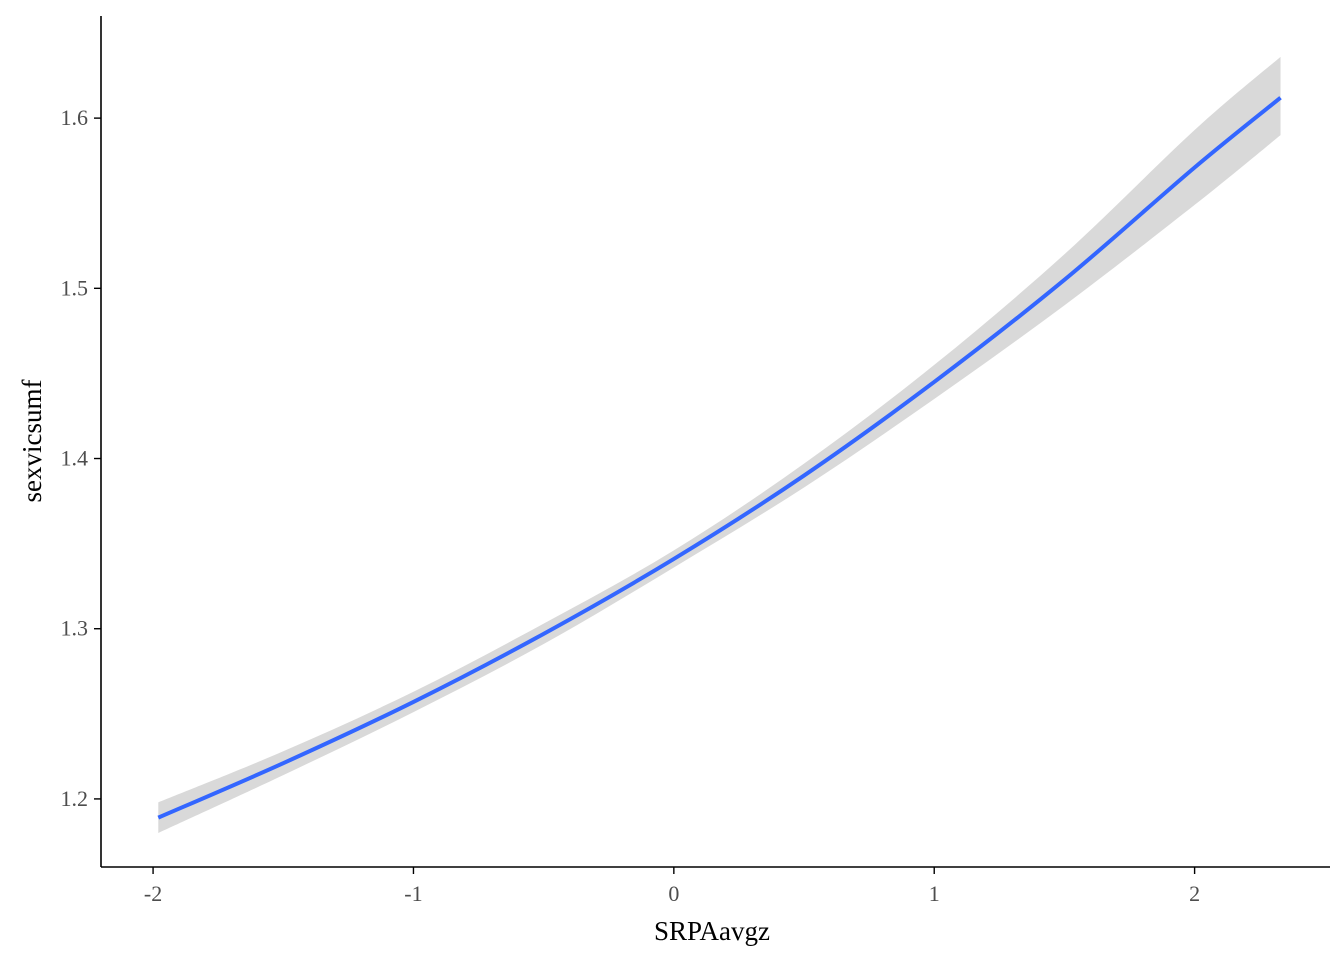  What do you see at coordinates (413, 893) in the screenshot?
I see `x-tick-label: -1` at bounding box center [413, 893].